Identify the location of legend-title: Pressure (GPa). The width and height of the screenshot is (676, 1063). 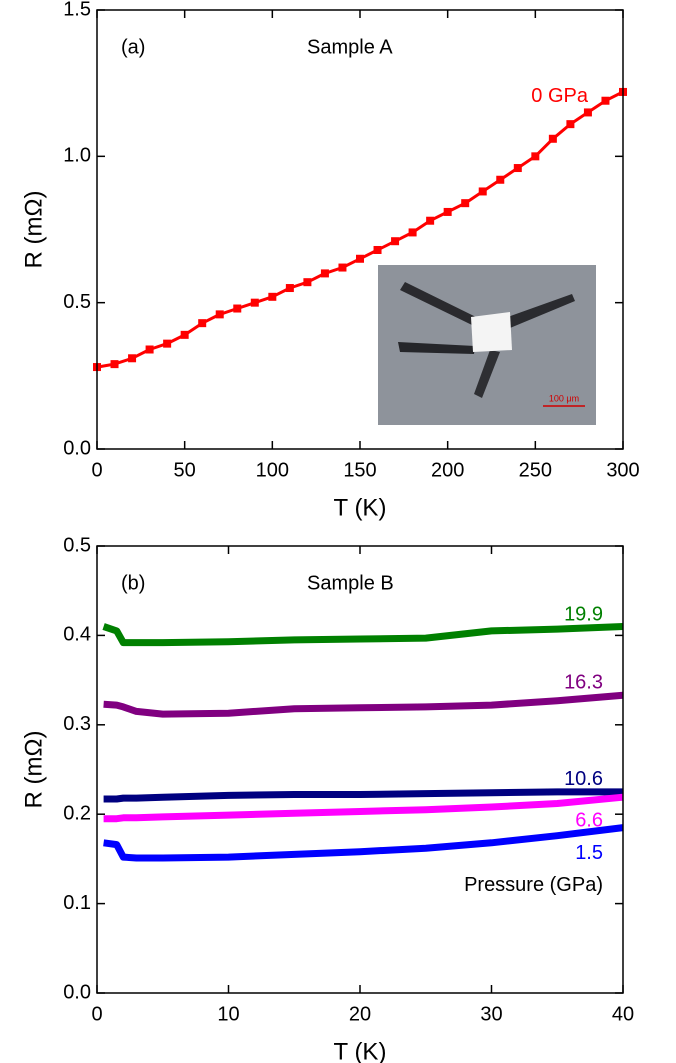
(533, 885).